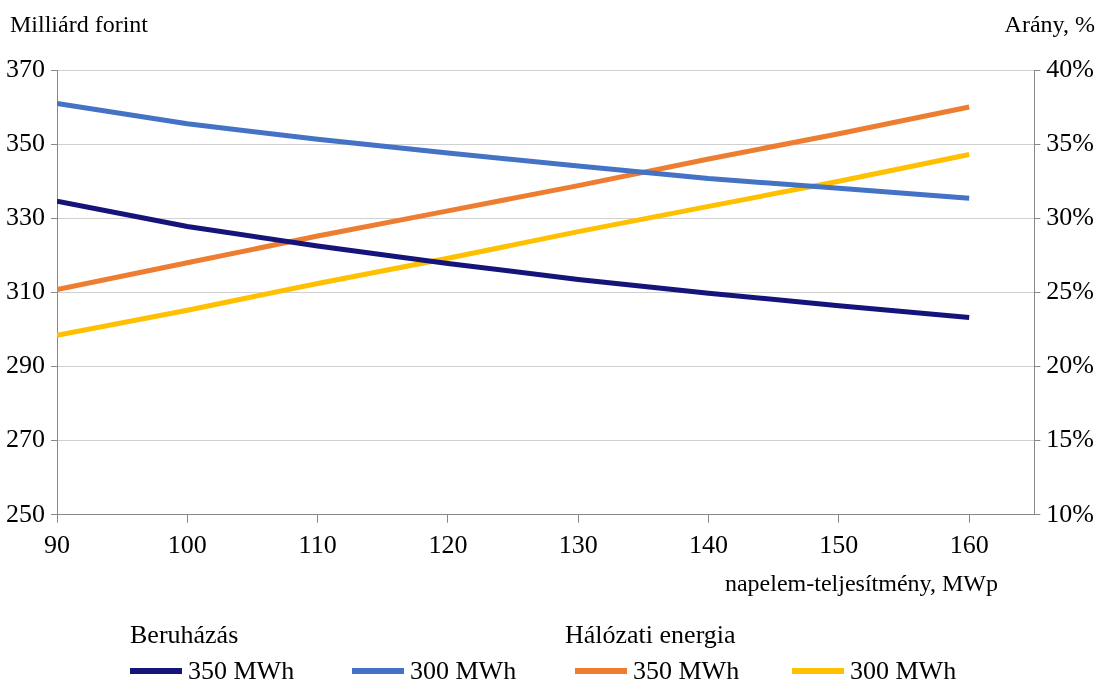  I want to click on y-tick-label: 370, so click(25, 68).